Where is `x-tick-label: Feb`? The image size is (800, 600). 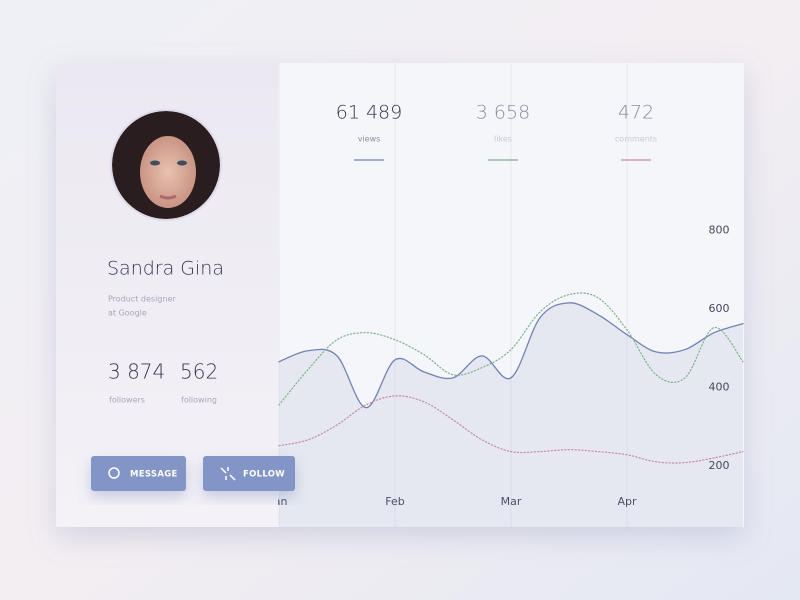
x-tick-label: Feb is located at coordinates (394, 501).